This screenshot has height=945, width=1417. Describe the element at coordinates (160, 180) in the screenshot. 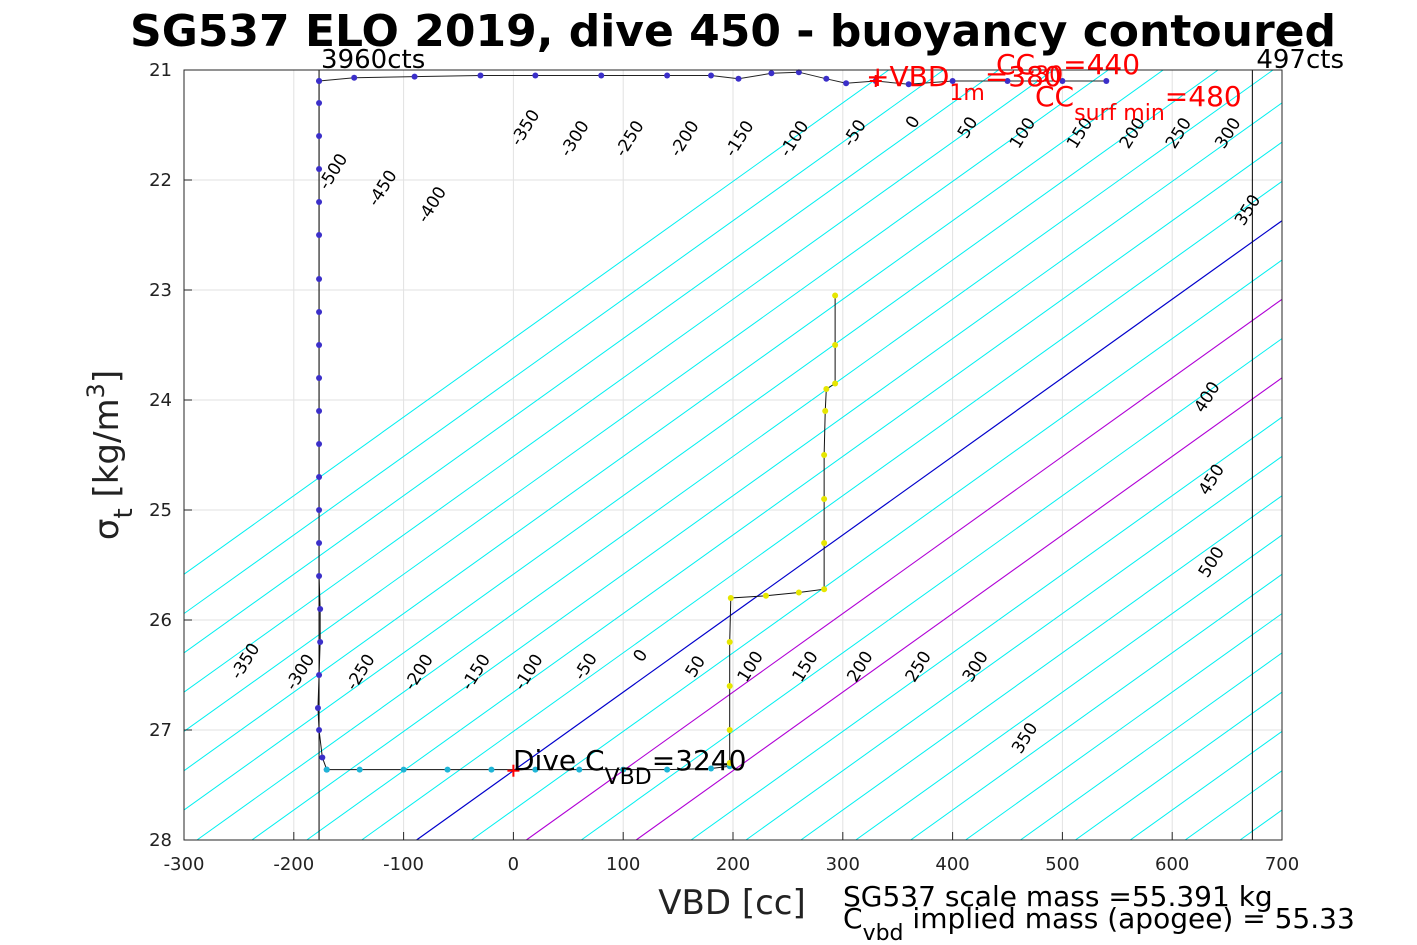

I see `y-tick-label: 22` at that location.